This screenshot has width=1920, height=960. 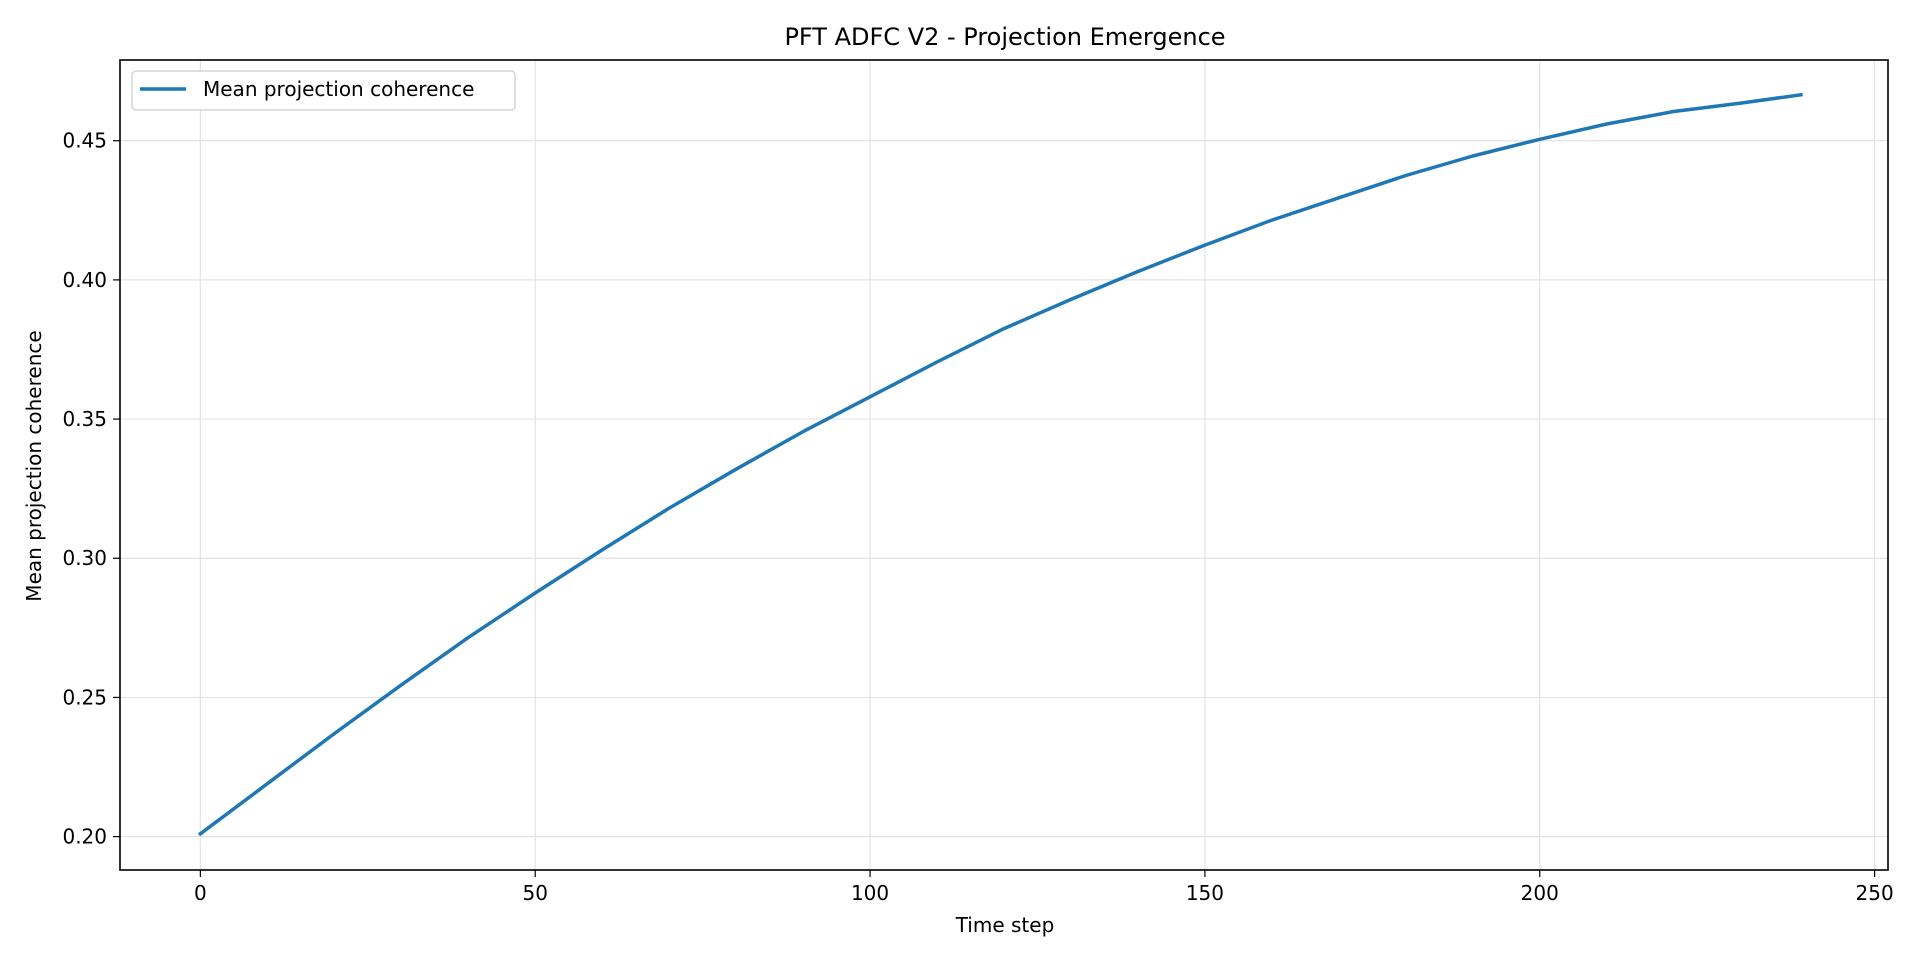 I want to click on y-axis-label: Mean projection coherence, so click(x=34, y=465).